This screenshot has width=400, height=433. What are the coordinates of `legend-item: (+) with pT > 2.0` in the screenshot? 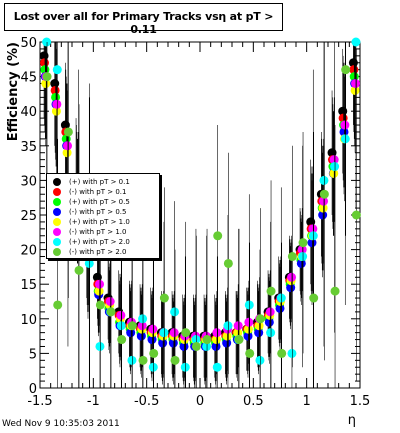 It's located at (103, 242).